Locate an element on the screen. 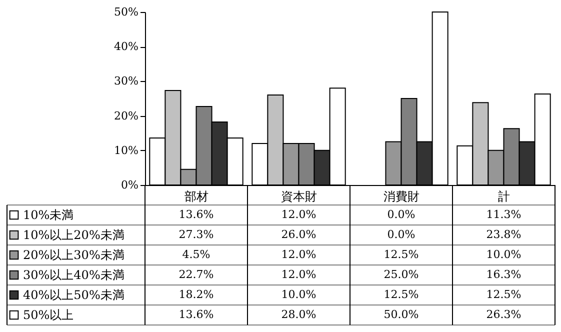 The image size is (561, 332). x-tick-label: 資本財 is located at coordinates (298, 197).